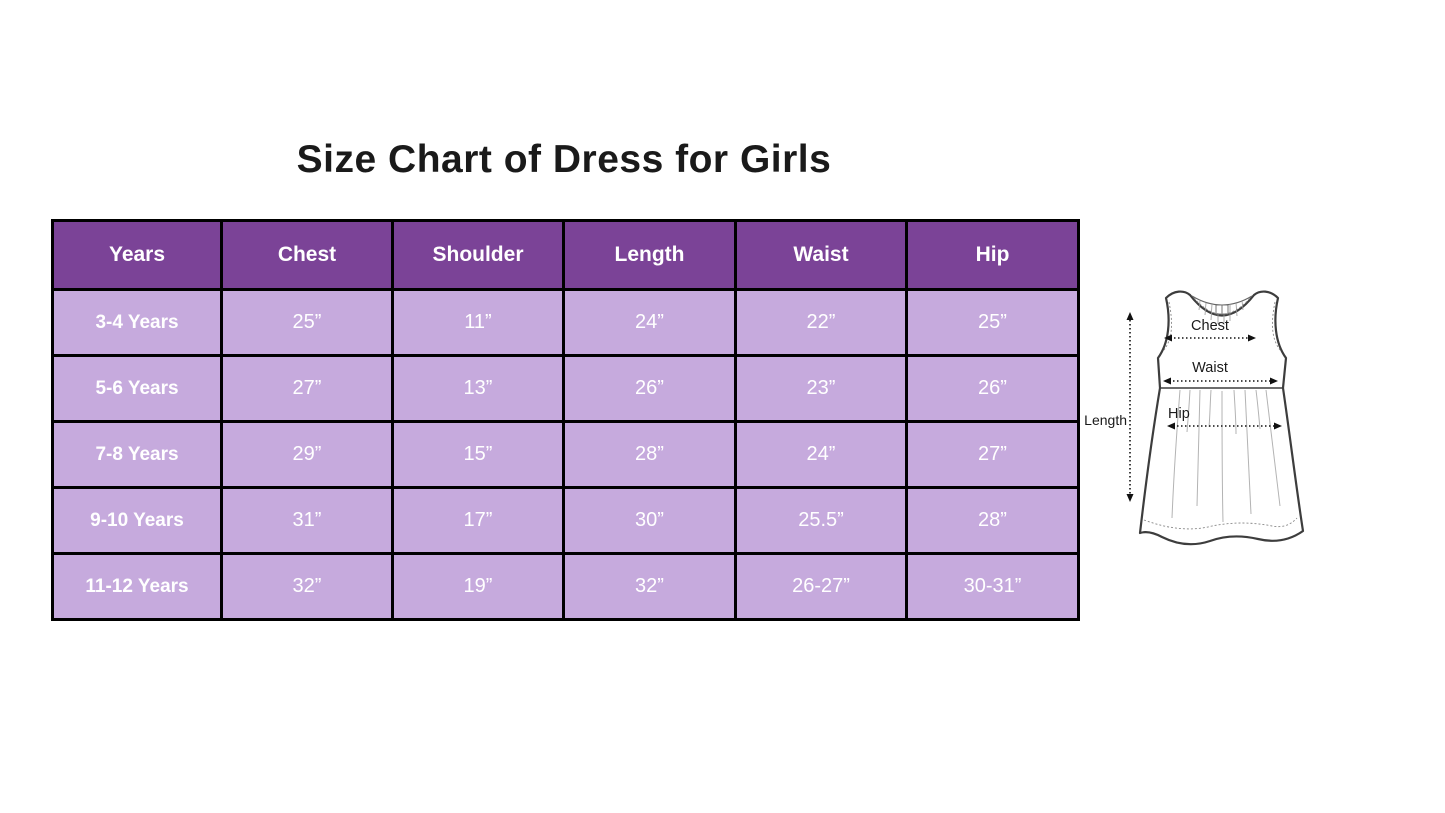 Image resolution: width=1445 pixels, height=813 pixels. What do you see at coordinates (649, 454) in the screenshot?
I see `cell-length: 28”` at bounding box center [649, 454].